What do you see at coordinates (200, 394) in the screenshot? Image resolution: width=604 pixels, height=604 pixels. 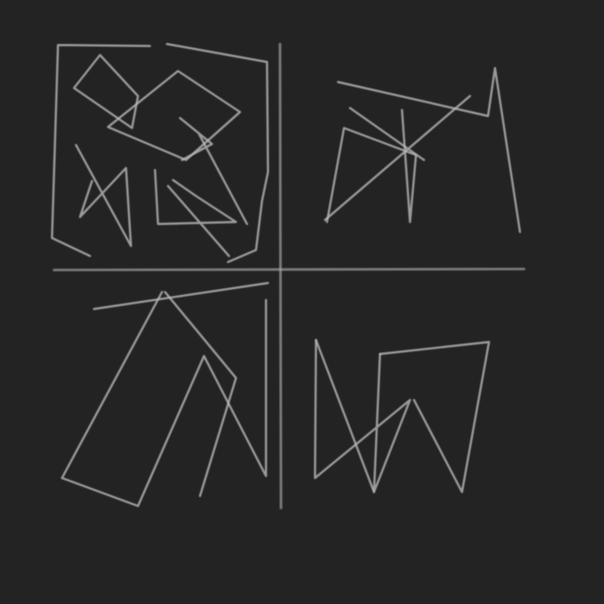 I see `bl-inner-lines` at bounding box center [200, 394].